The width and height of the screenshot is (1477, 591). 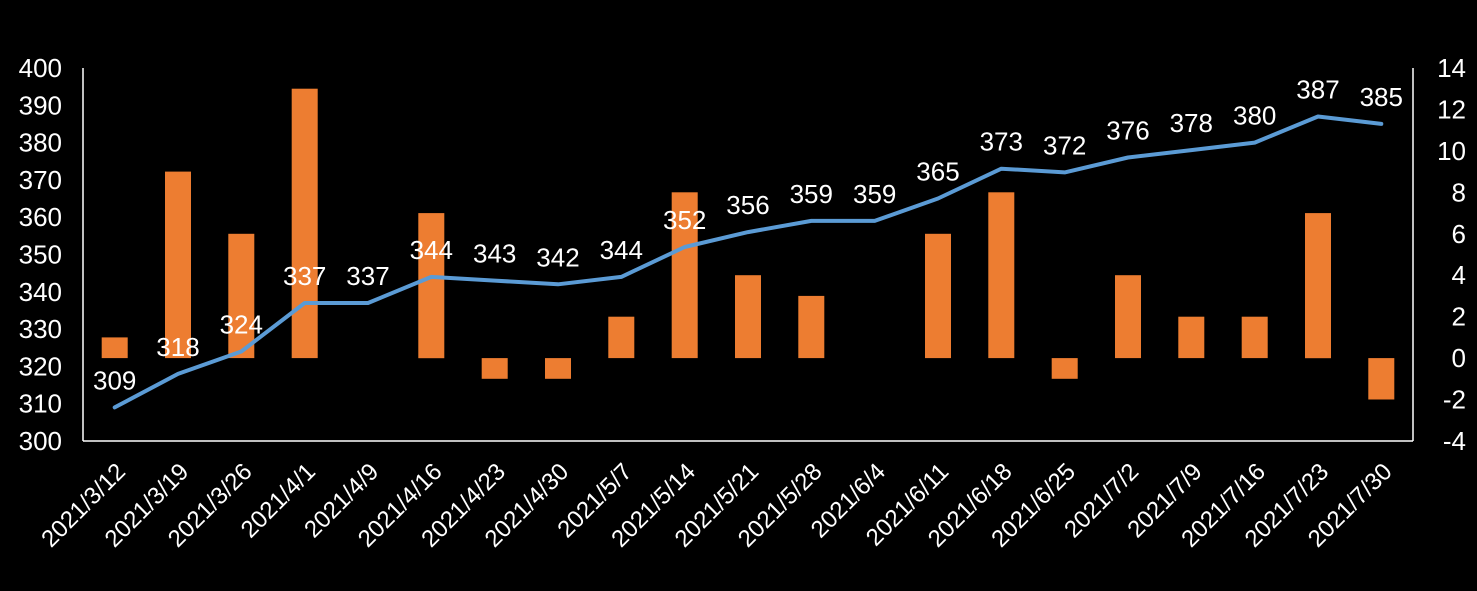 What do you see at coordinates (40, 366) in the screenshot?
I see `left-tick-label: 320` at bounding box center [40, 366].